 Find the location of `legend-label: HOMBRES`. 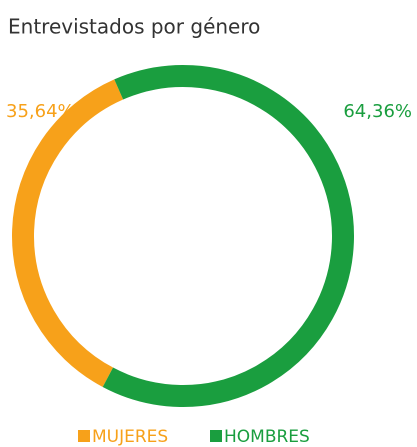

legend-label: HOMBRES is located at coordinates (267, 437).